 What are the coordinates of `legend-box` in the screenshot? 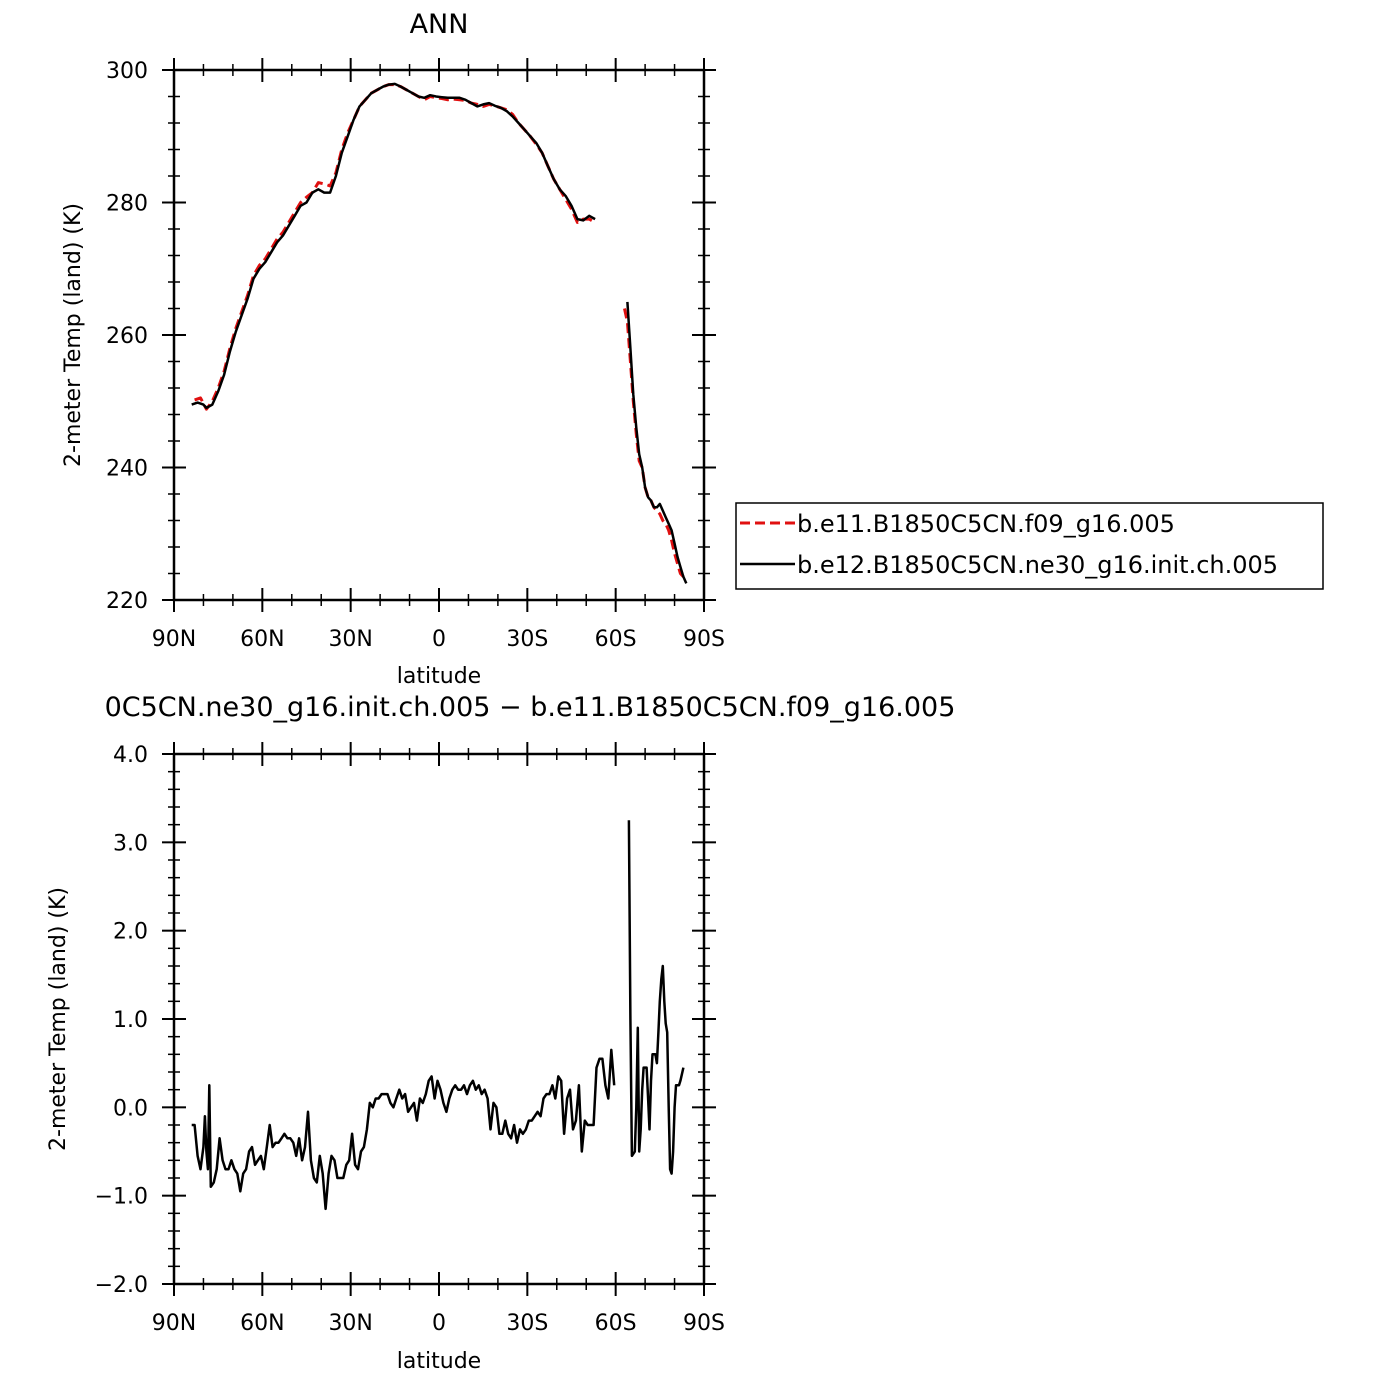 It's located at (1029, 546).